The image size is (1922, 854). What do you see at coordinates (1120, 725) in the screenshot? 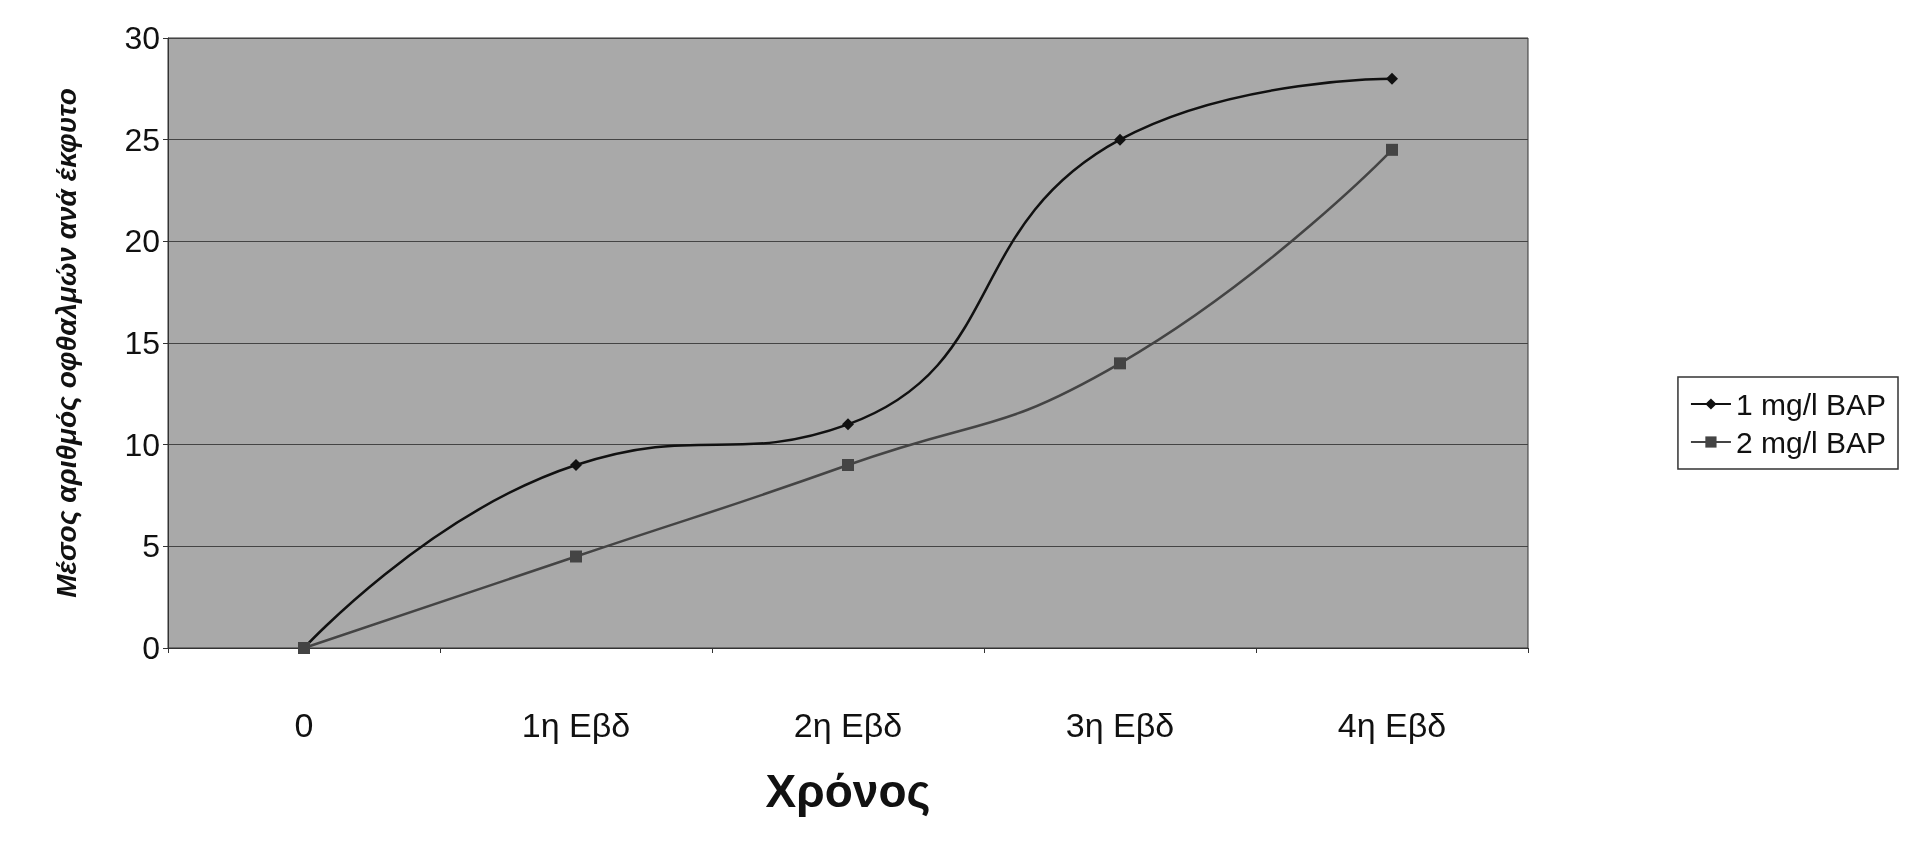
I see `x-tick-label: 3η Εβδ` at bounding box center [1120, 725].